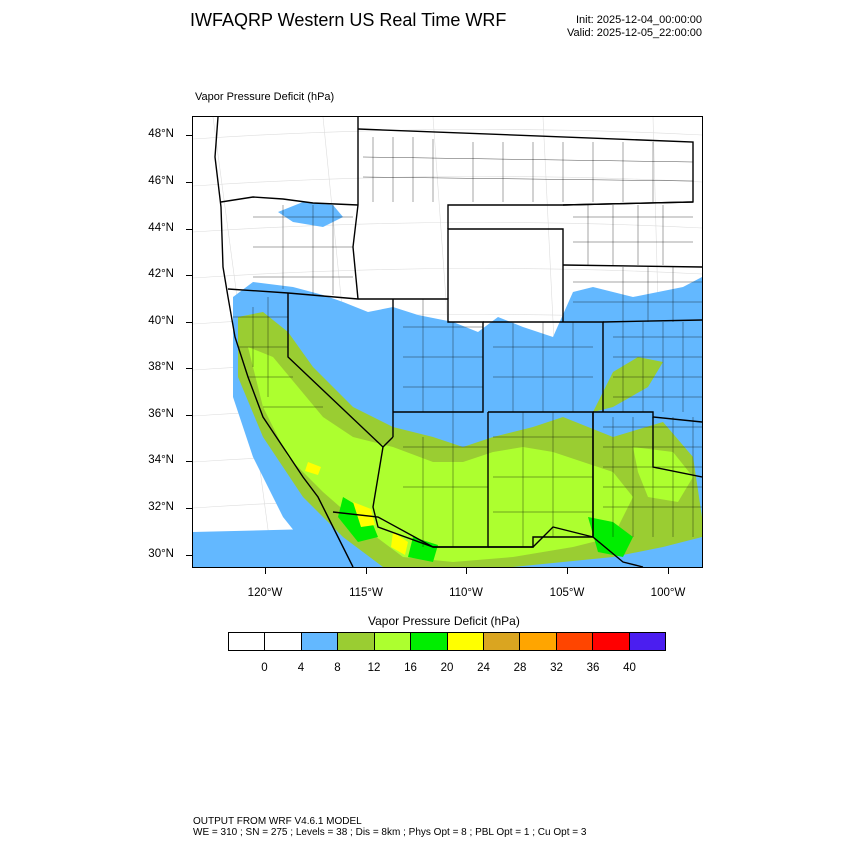 The image size is (850, 850). I want to click on colorbar-label: 0, so click(264, 668).